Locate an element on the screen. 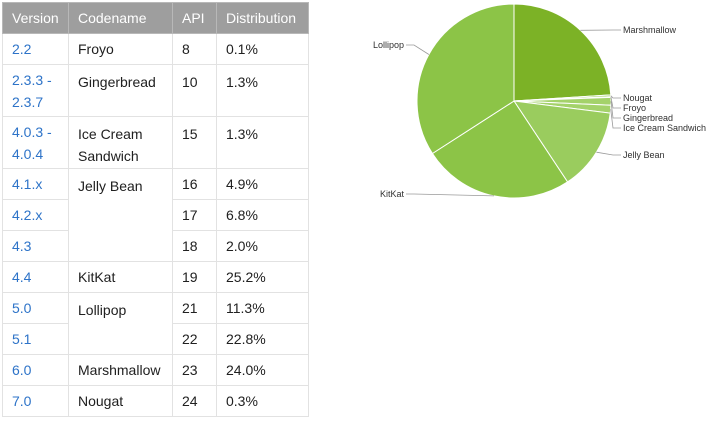  header-version: Version is located at coordinates (35, 18).